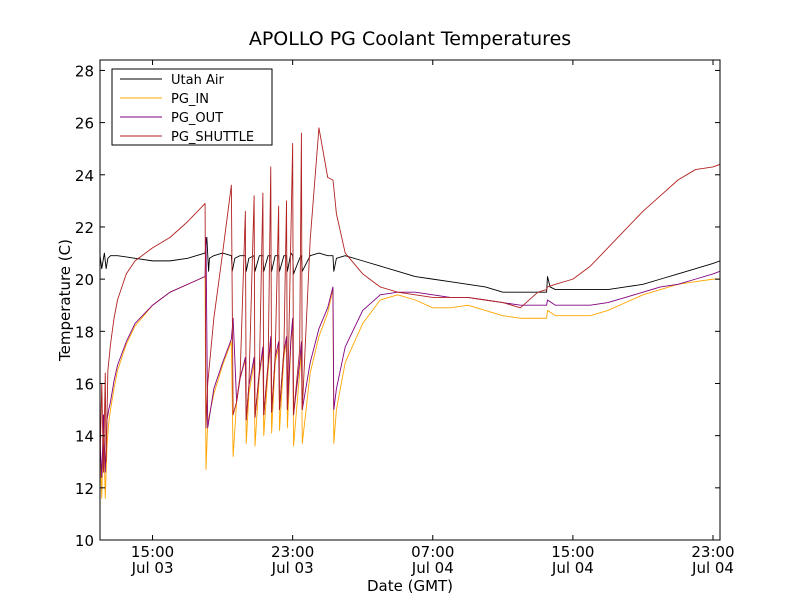  I want to click on legend-label-pg-shuttle: PG_SHUTTLE, so click(212, 137).